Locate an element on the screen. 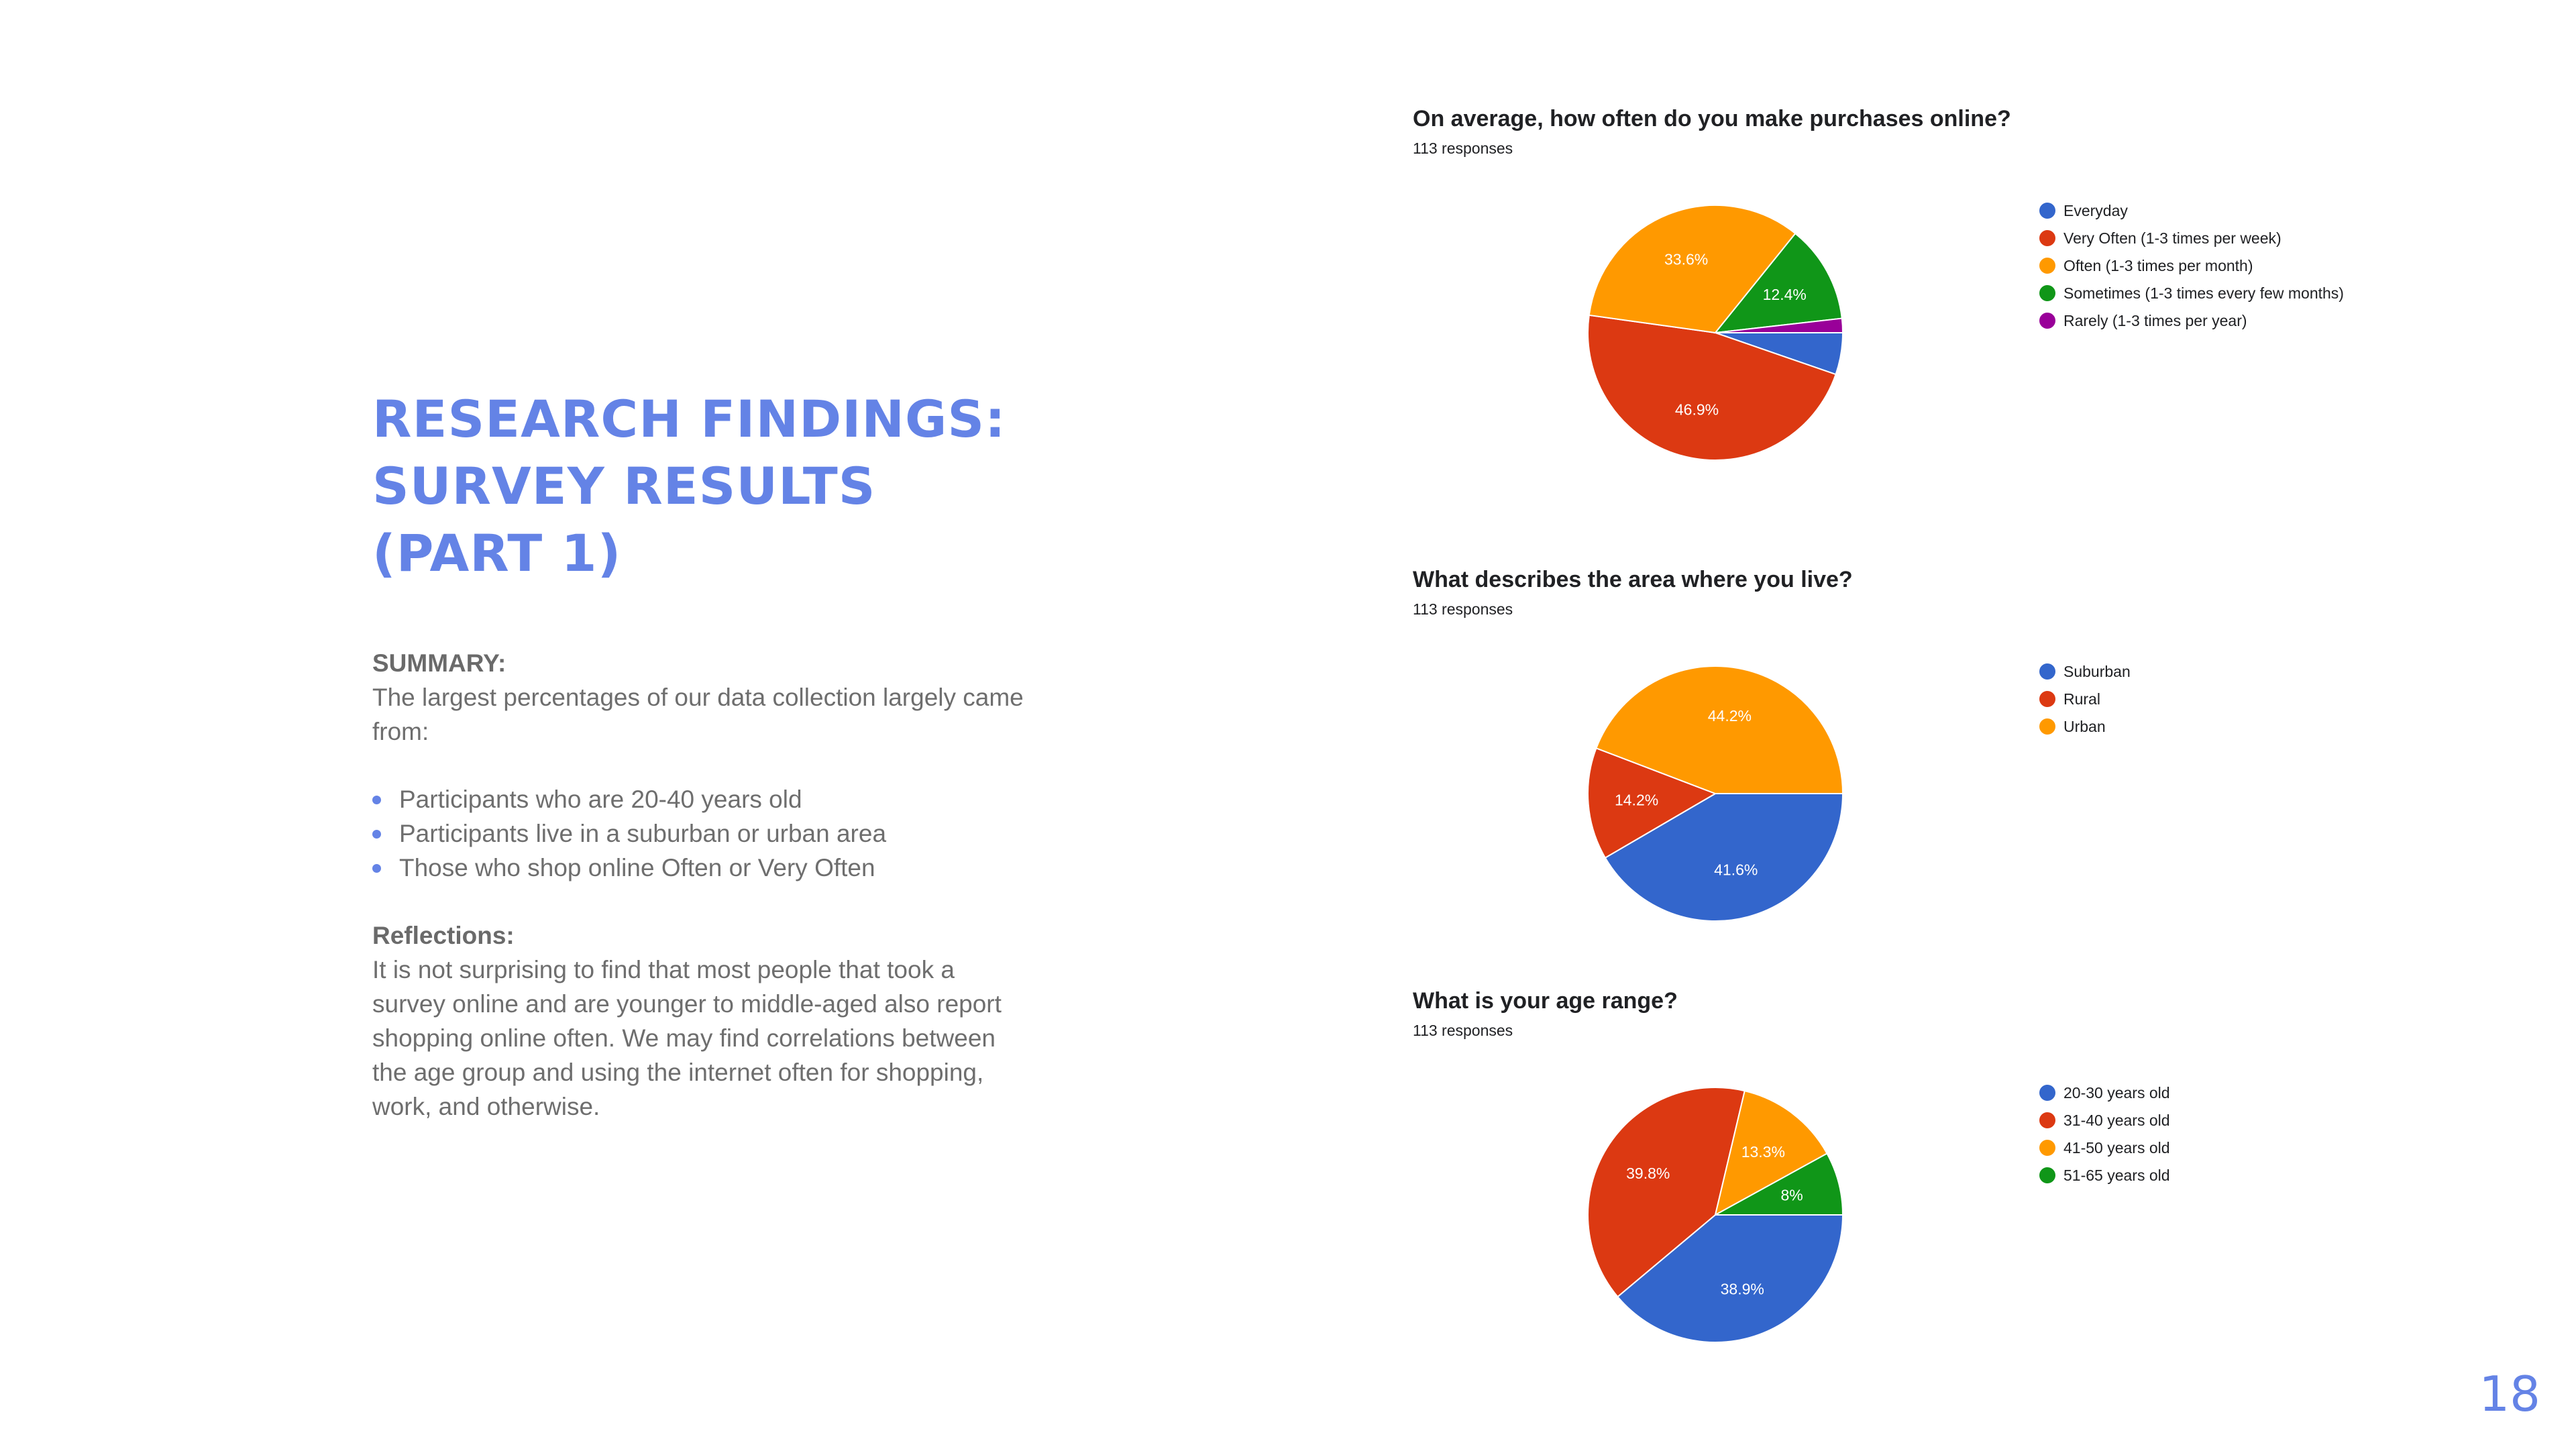 Image resolution: width=2576 pixels, height=1449 pixels. pie-data-label: 41.6% is located at coordinates (1736, 870).